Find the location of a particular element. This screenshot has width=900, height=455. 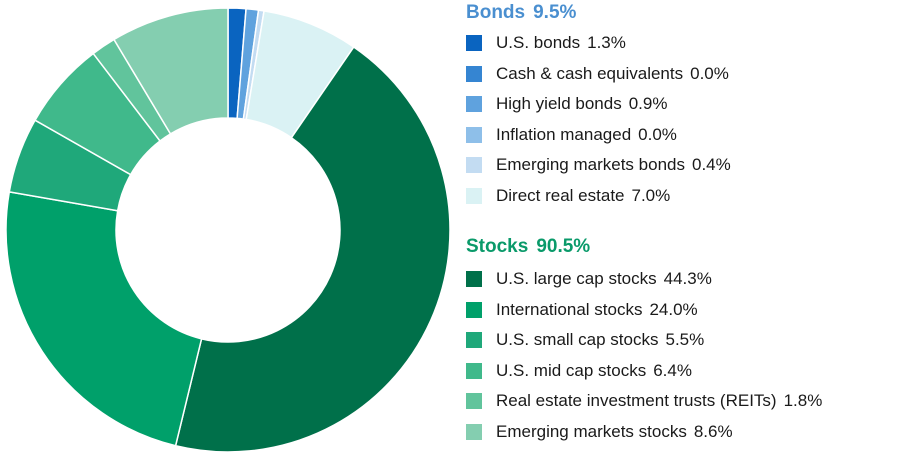

legend-label-text: U.S. mid cap stocks is located at coordinates (571, 370).